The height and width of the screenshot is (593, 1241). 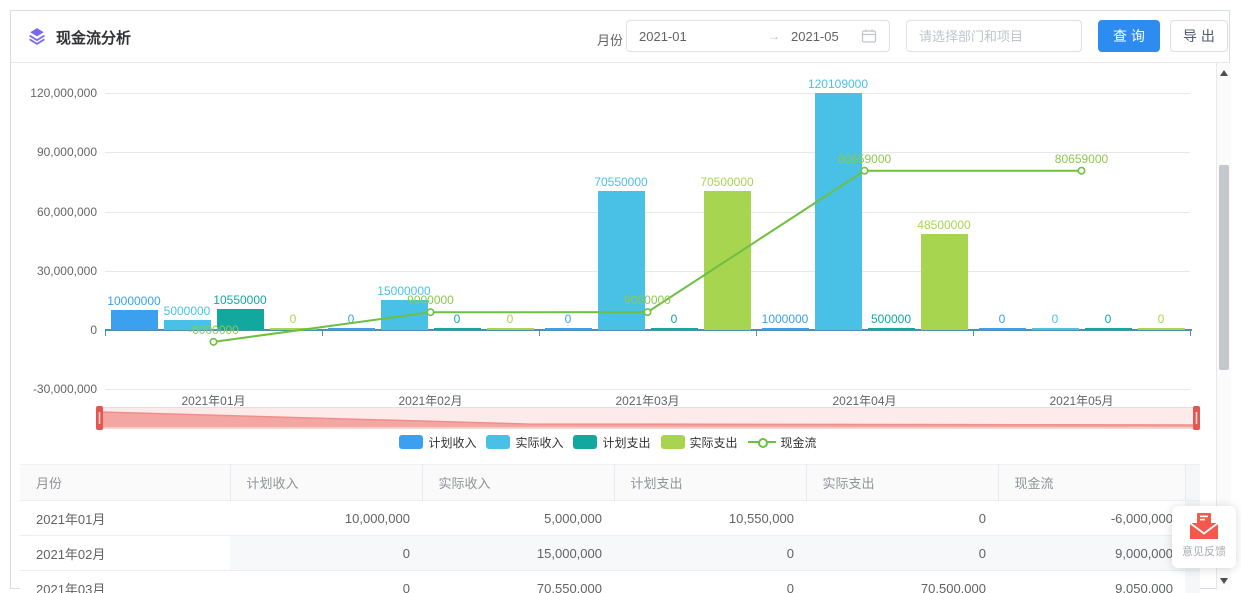 I want to click on table-row: 2021年02月 0 15,000,000 0 0 9,000,000, so click(x=610, y=553).